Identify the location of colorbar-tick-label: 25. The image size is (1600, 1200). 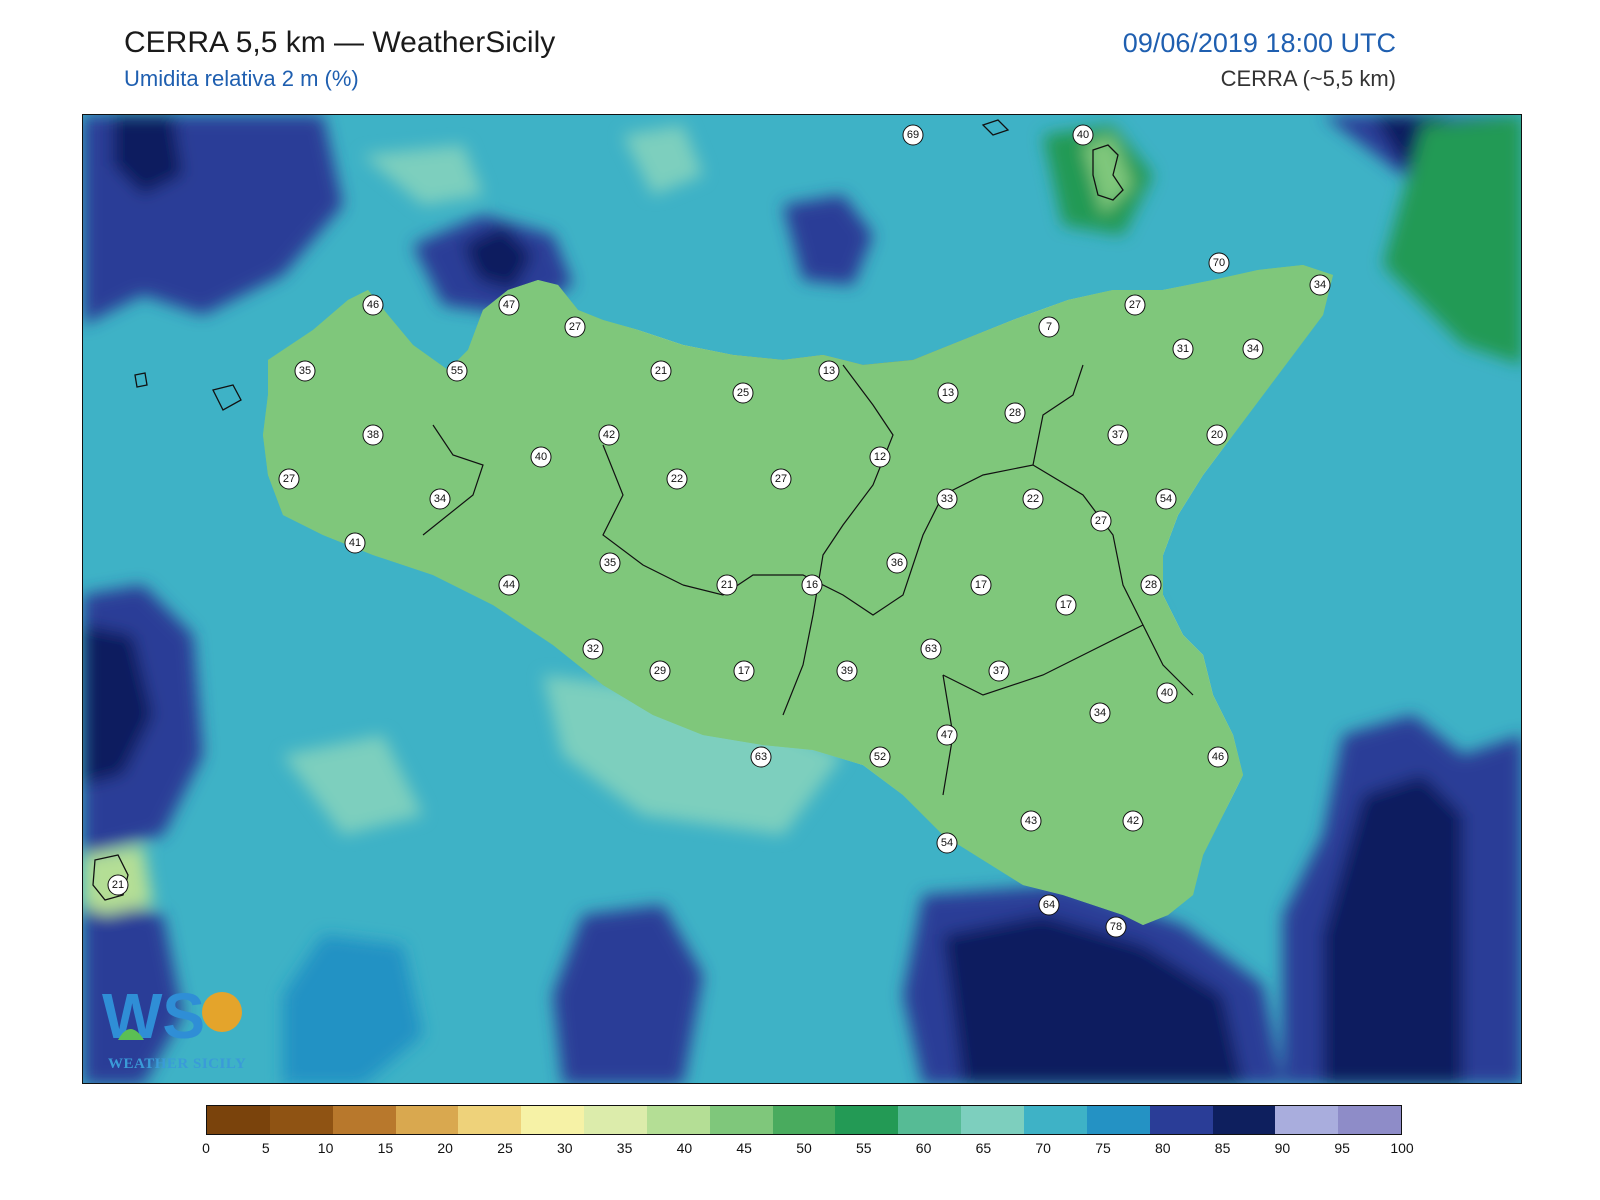
(505, 1148).